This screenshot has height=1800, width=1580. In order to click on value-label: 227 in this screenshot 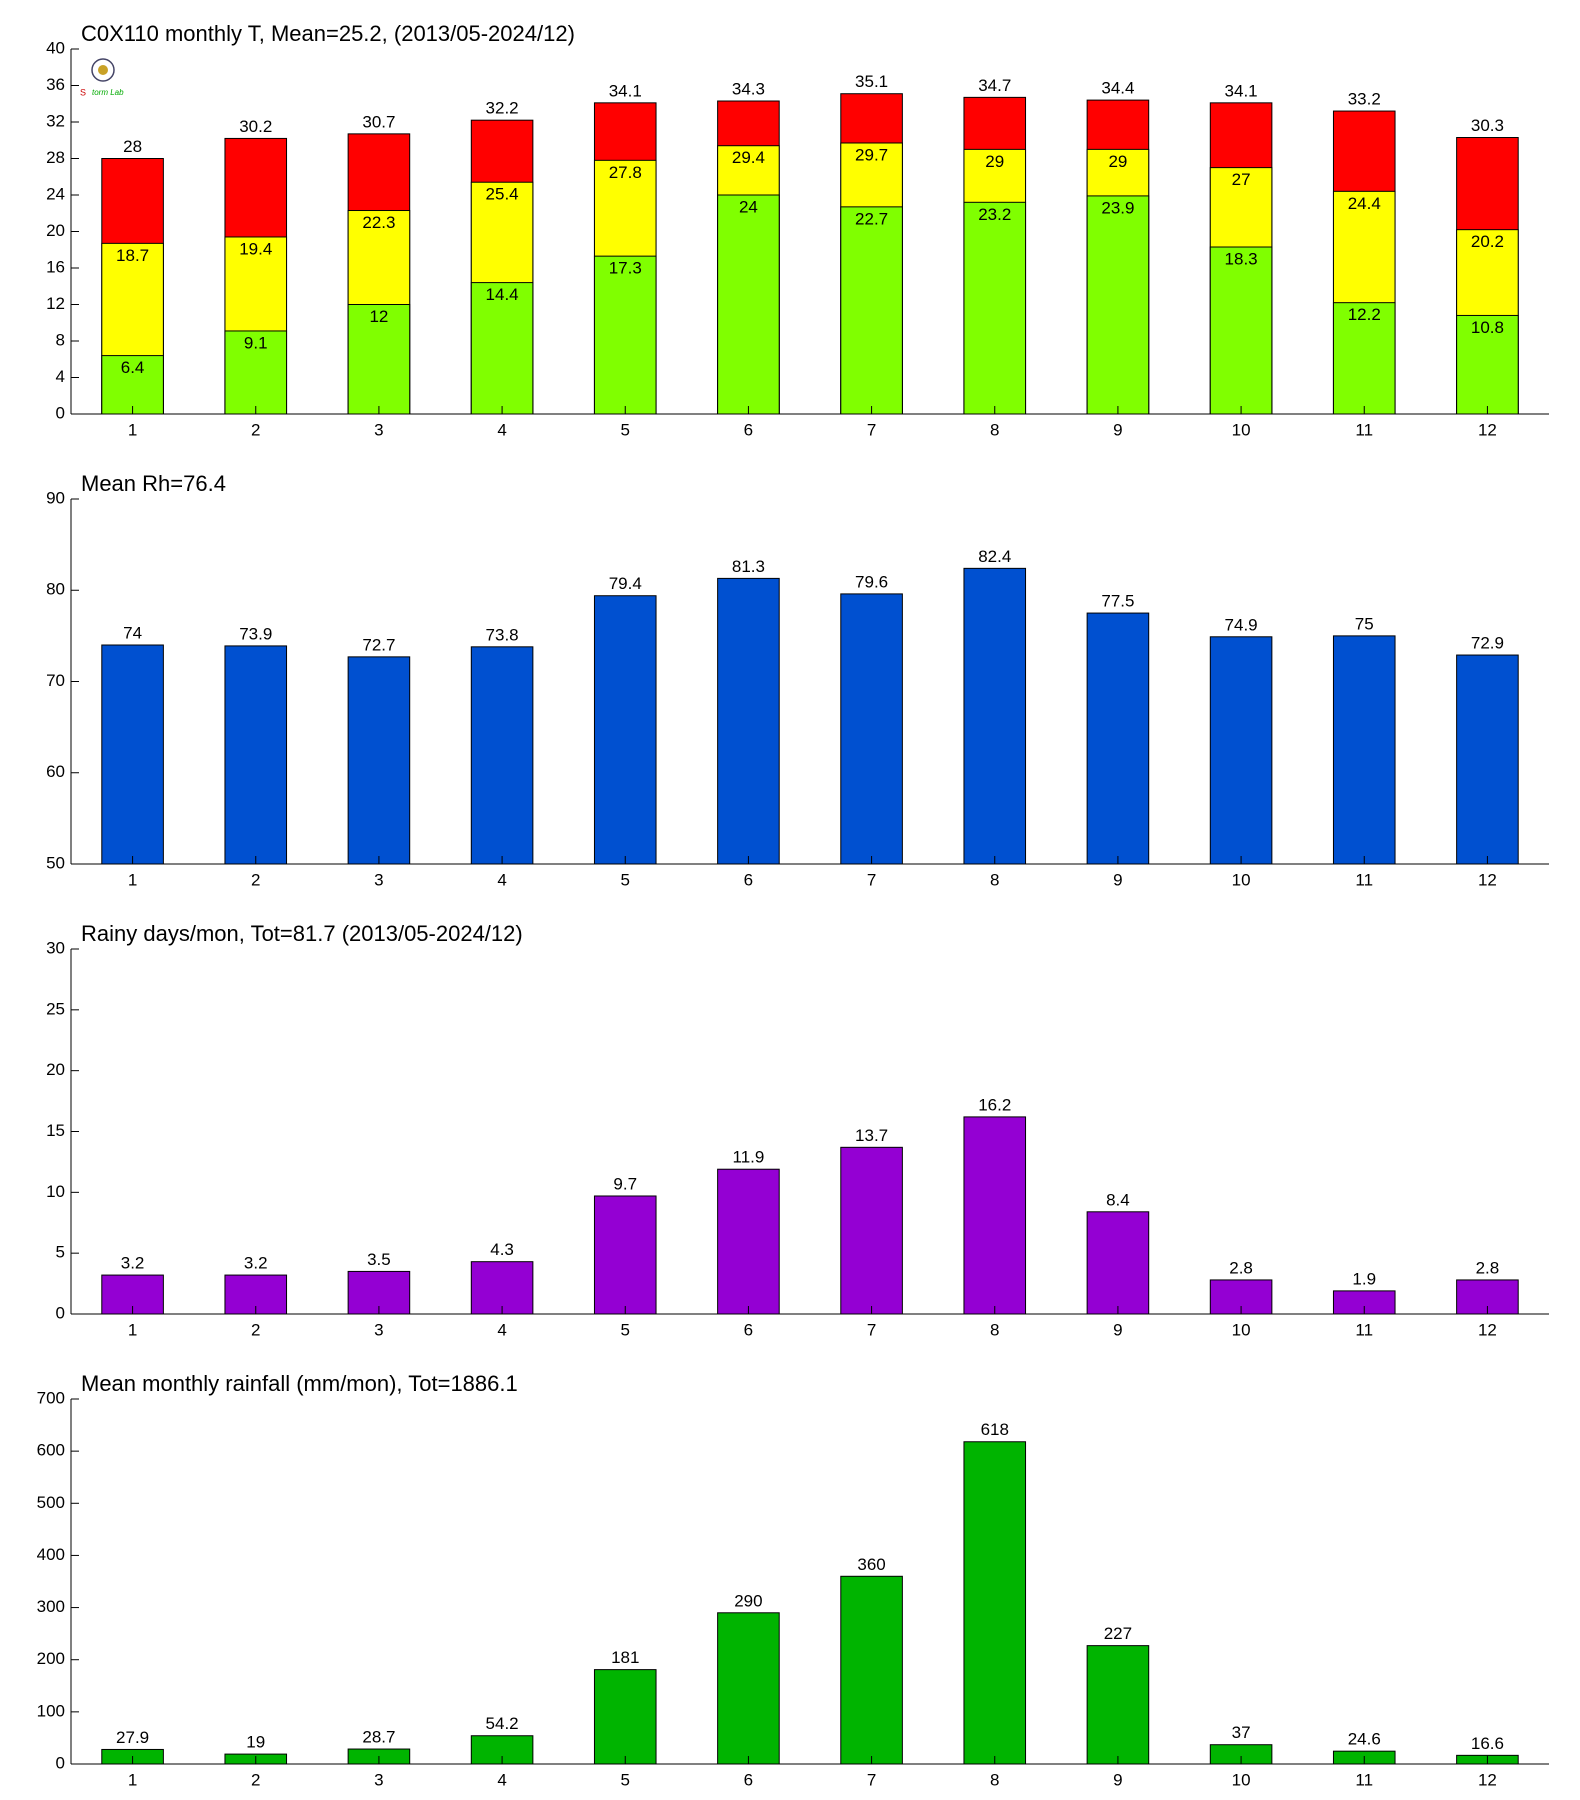, I will do `click(1118, 1633)`.